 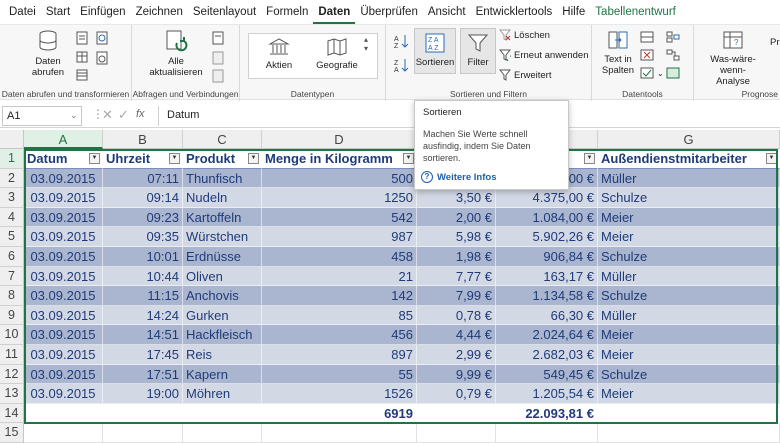 I want to click on tab-formeln: Formeln, so click(x=287, y=12).